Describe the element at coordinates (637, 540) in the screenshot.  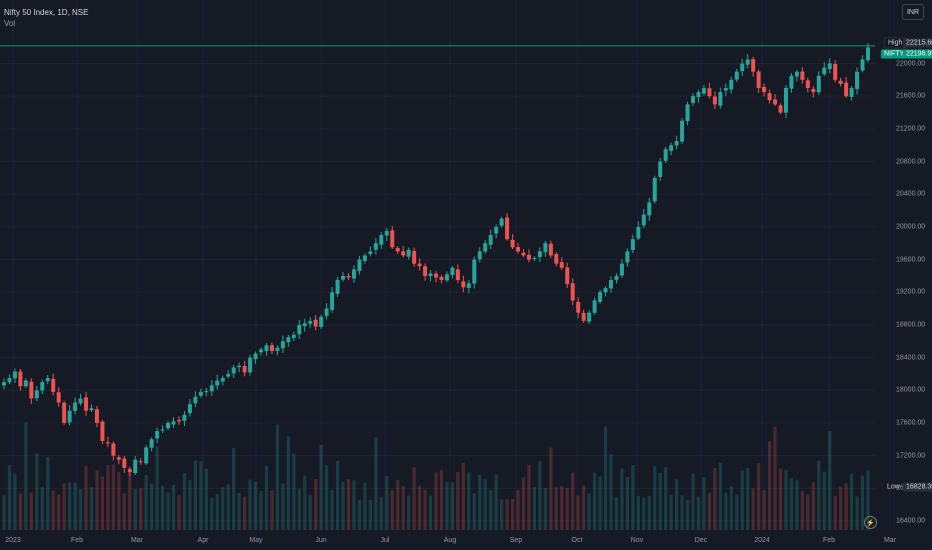
I see `time-tick-label: Nov` at that location.